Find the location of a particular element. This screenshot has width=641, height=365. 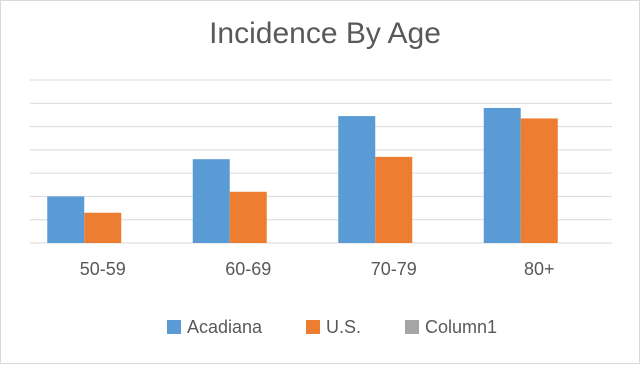

legend-label: U.S. is located at coordinates (343, 327).